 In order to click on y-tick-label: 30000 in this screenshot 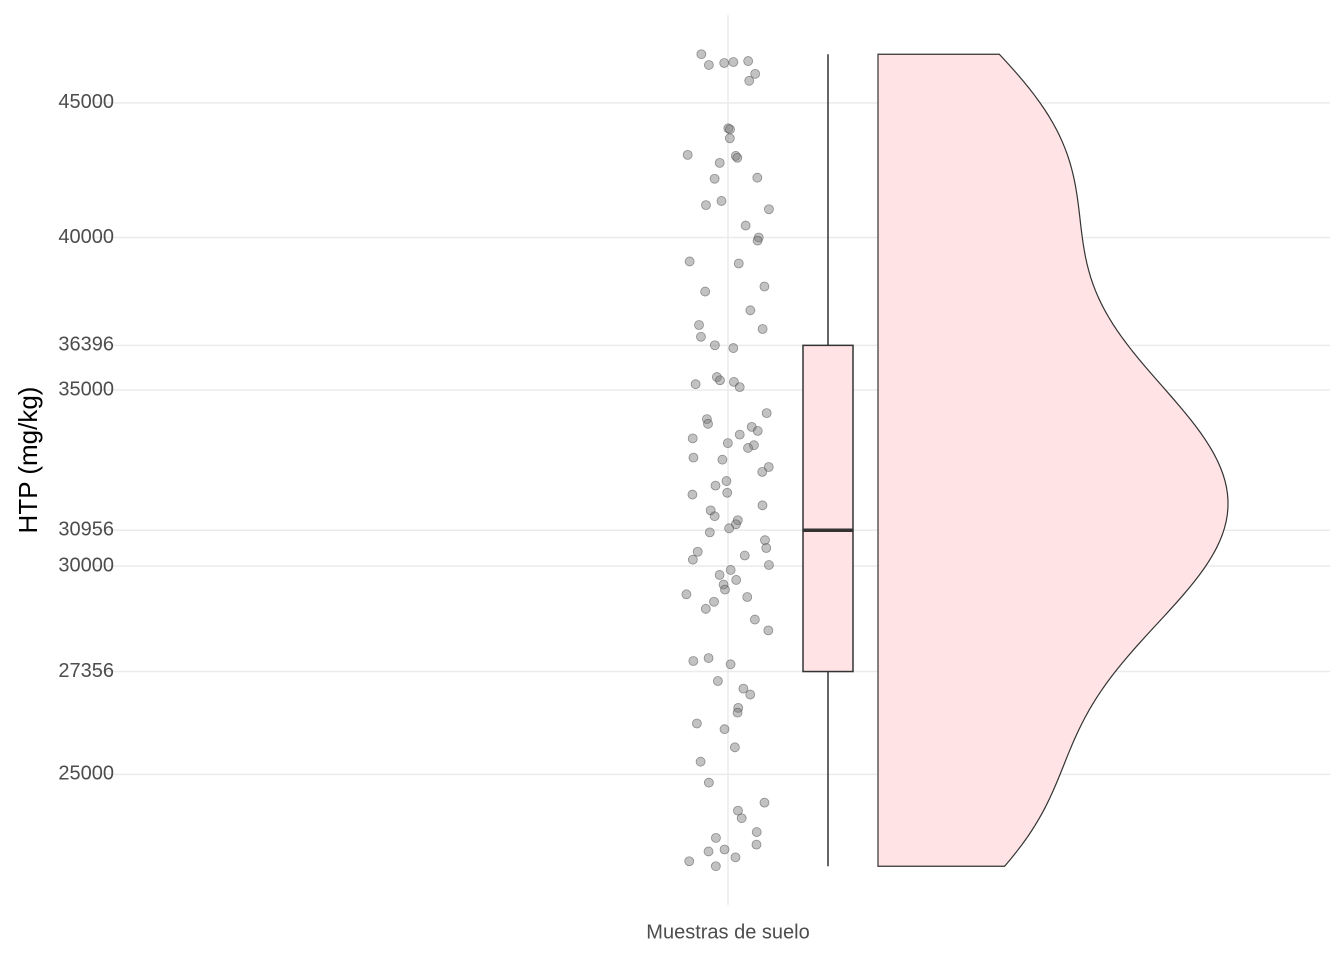, I will do `click(86, 565)`.